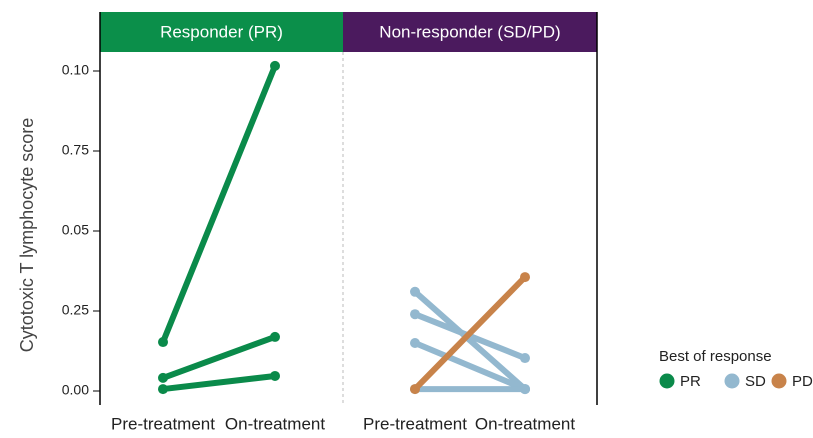 This screenshot has width=813, height=438. I want to click on legend-label: PD, so click(802, 381).